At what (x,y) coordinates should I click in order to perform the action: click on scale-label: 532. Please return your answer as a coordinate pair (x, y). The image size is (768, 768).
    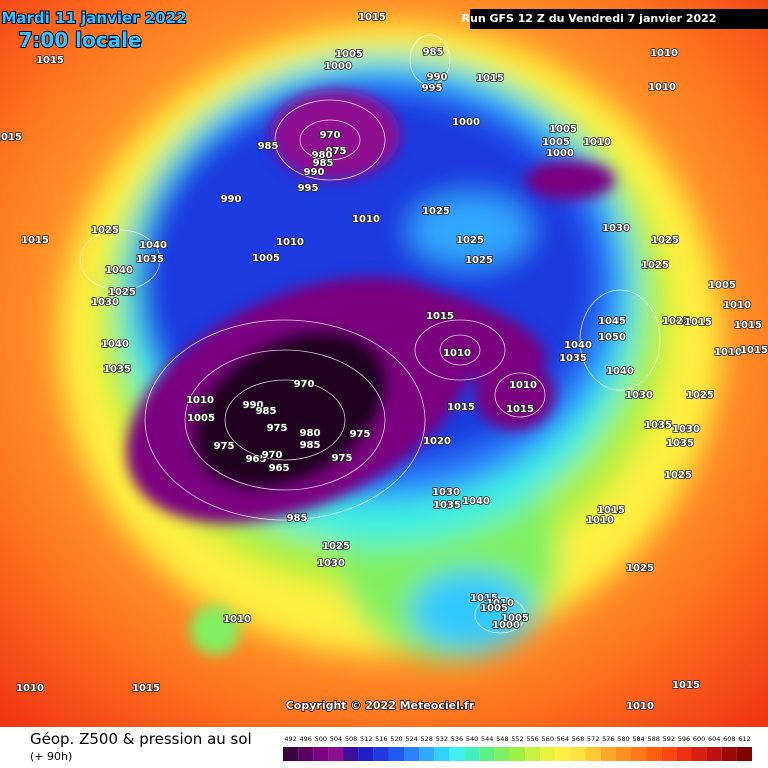
    Looking at the image, I should click on (442, 739).